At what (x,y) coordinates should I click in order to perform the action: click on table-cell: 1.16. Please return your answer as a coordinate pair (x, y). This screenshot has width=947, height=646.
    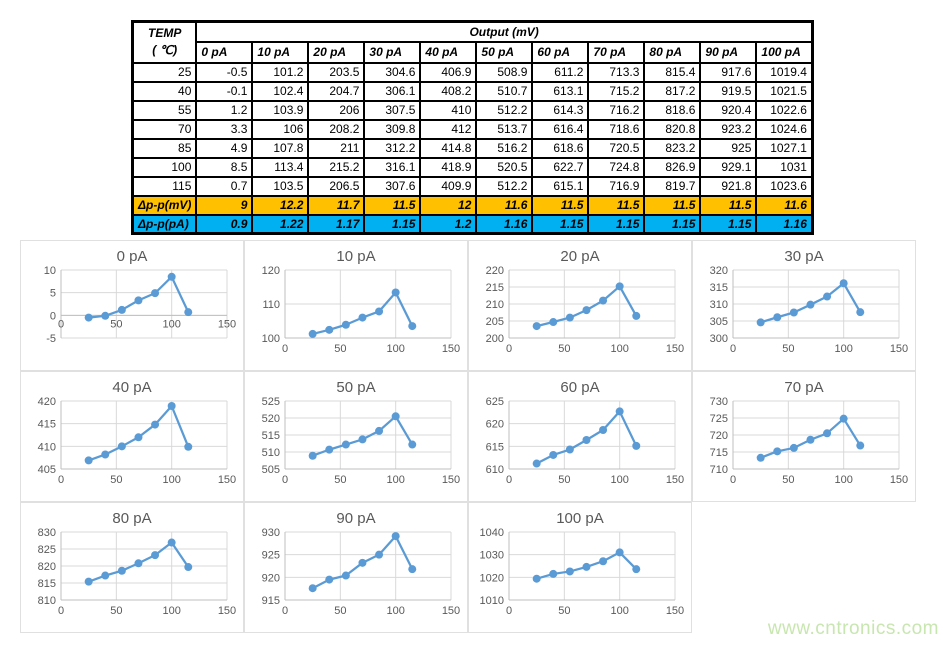
    Looking at the image, I should click on (504, 224).